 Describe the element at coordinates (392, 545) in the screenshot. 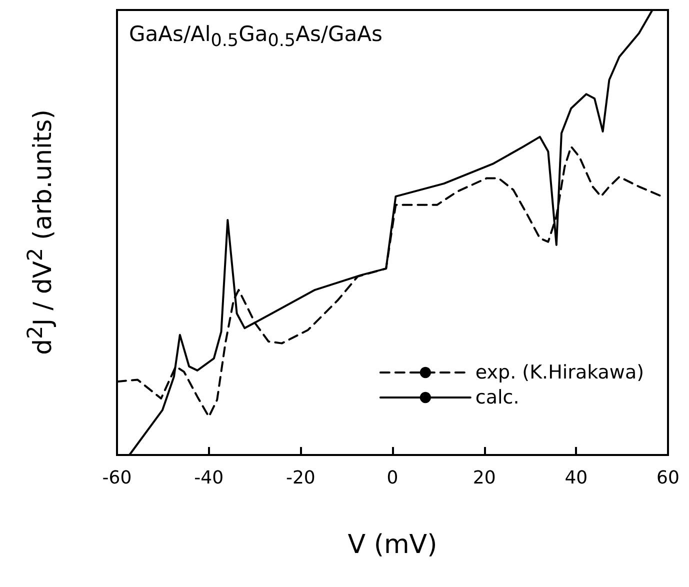

I see `x-axis-title: V (mV)` at that location.